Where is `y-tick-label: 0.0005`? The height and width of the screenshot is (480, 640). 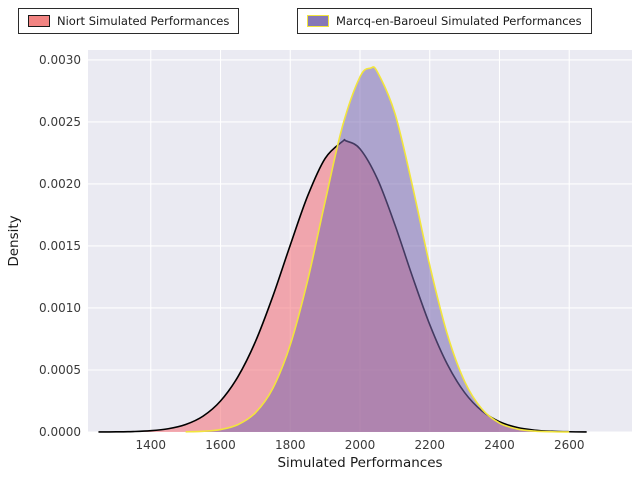
y-tick-label: 0.0005 is located at coordinates (60, 370).